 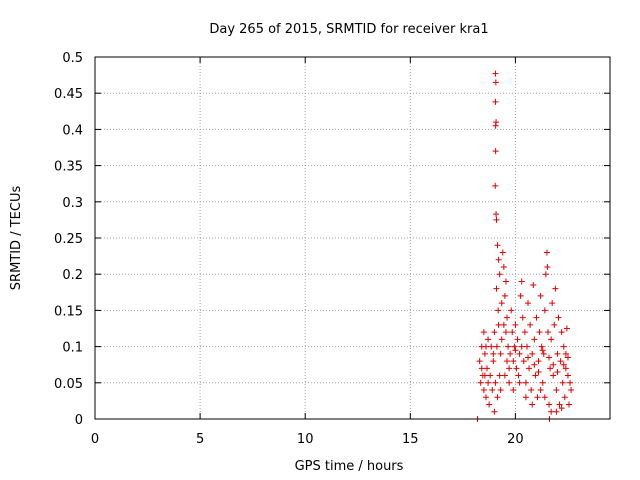 I want to click on y-tick-label: 0.15, so click(x=68, y=311).